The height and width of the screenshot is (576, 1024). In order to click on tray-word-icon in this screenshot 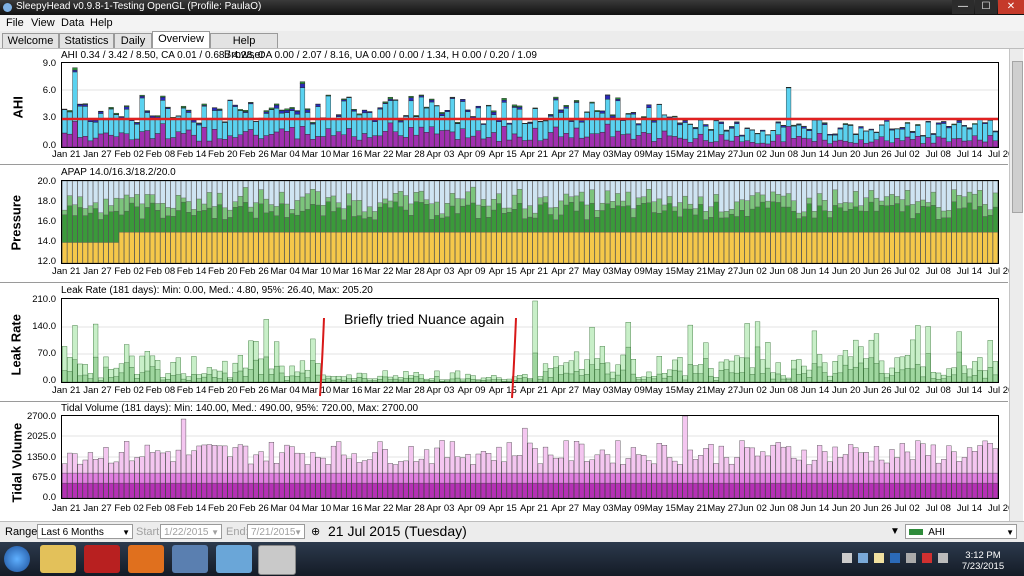, I will do `click(895, 558)`.